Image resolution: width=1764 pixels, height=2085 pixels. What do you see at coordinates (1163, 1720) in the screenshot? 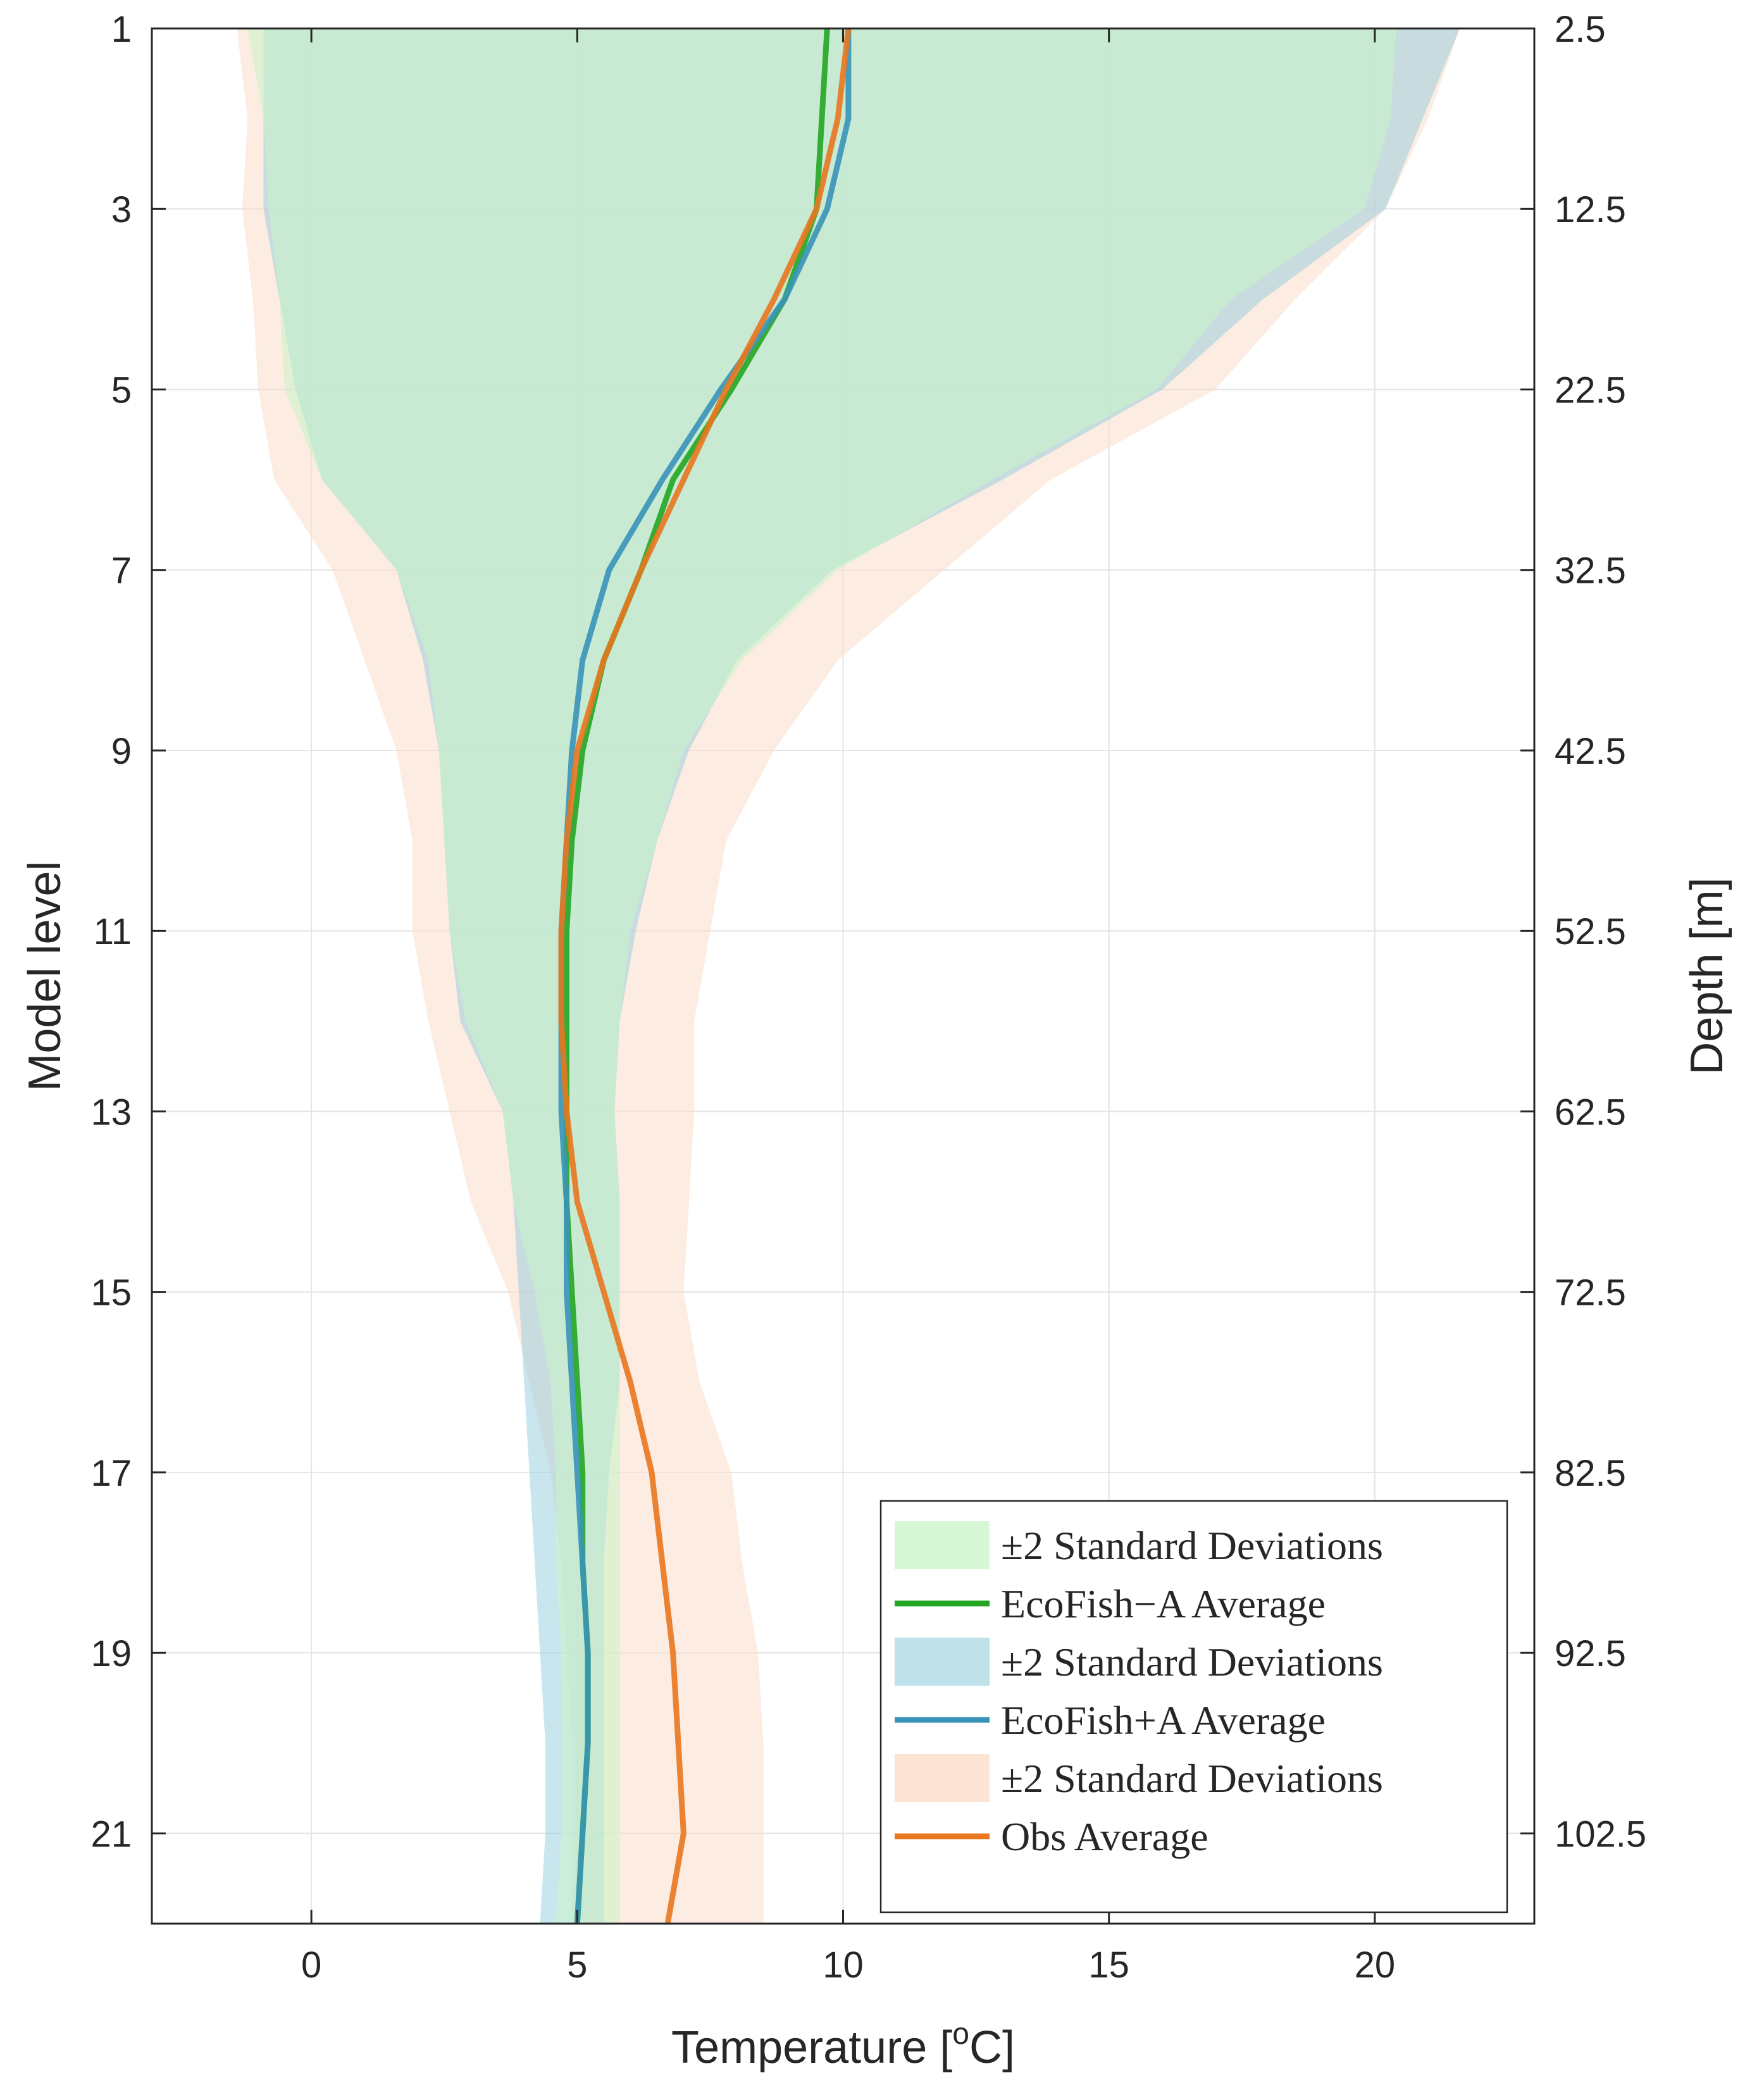
I see `legend-label: EcoFish+A Average` at bounding box center [1163, 1720].